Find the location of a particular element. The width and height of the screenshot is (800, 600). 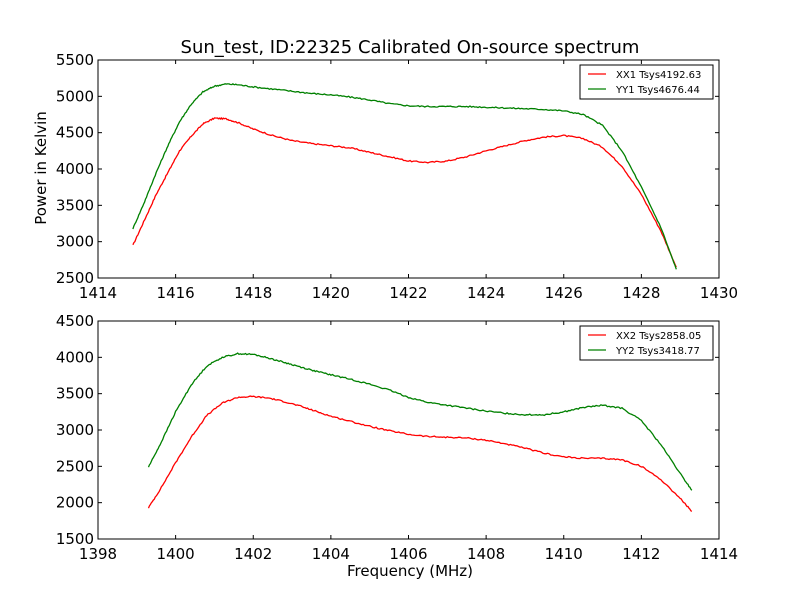

legend-label-yy1: YY1 Tsys4676.44 is located at coordinates (657, 90).